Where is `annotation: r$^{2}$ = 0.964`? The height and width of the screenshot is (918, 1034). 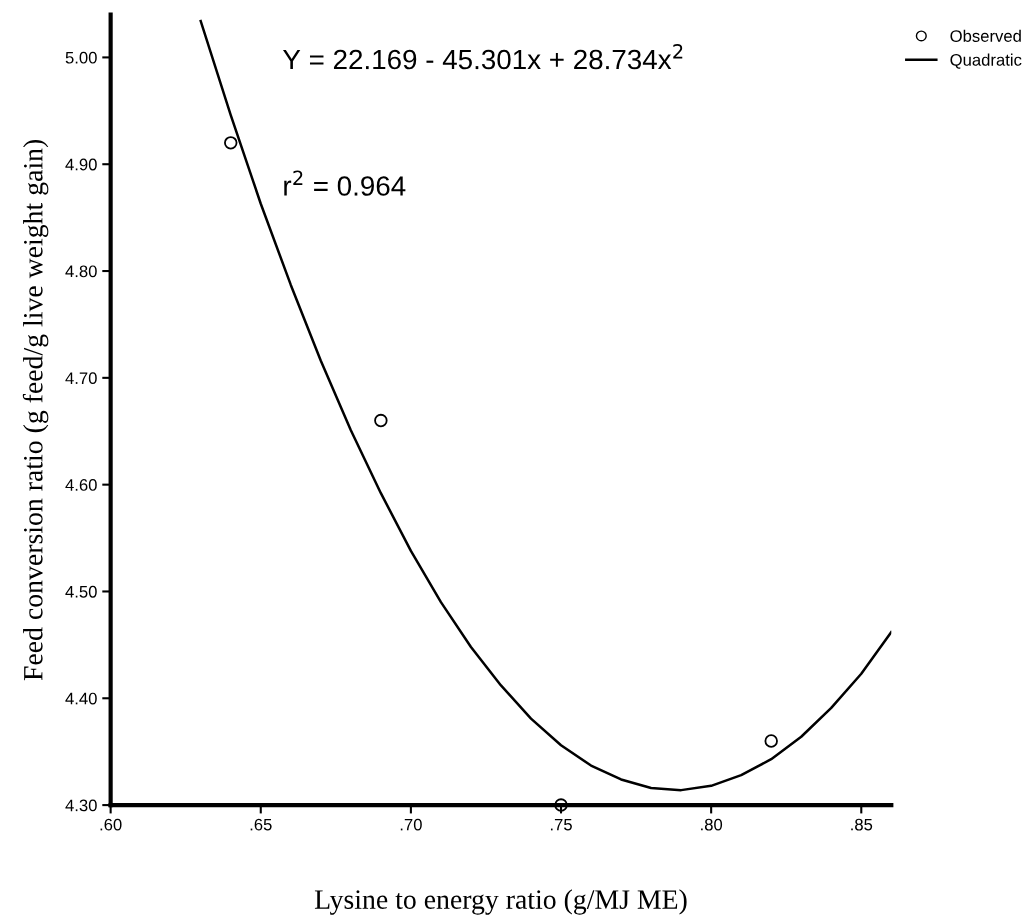 annotation: r$^{2}$ = 0.964 is located at coordinates (345, 183).